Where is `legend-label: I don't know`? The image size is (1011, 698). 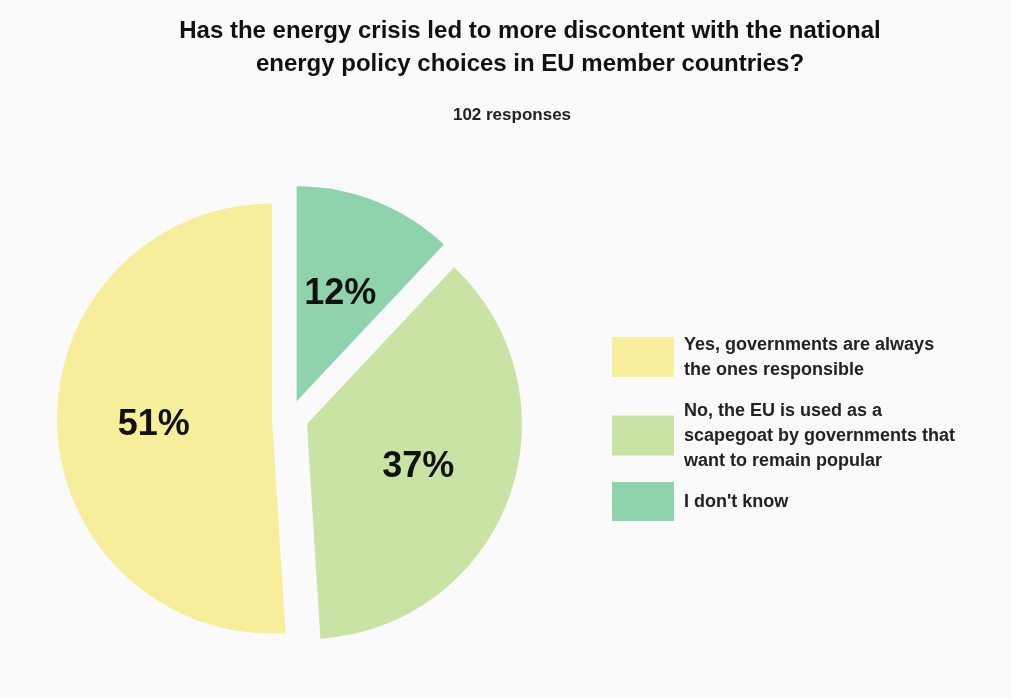 legend-label: I don't know is located at coordinates (737, 501).